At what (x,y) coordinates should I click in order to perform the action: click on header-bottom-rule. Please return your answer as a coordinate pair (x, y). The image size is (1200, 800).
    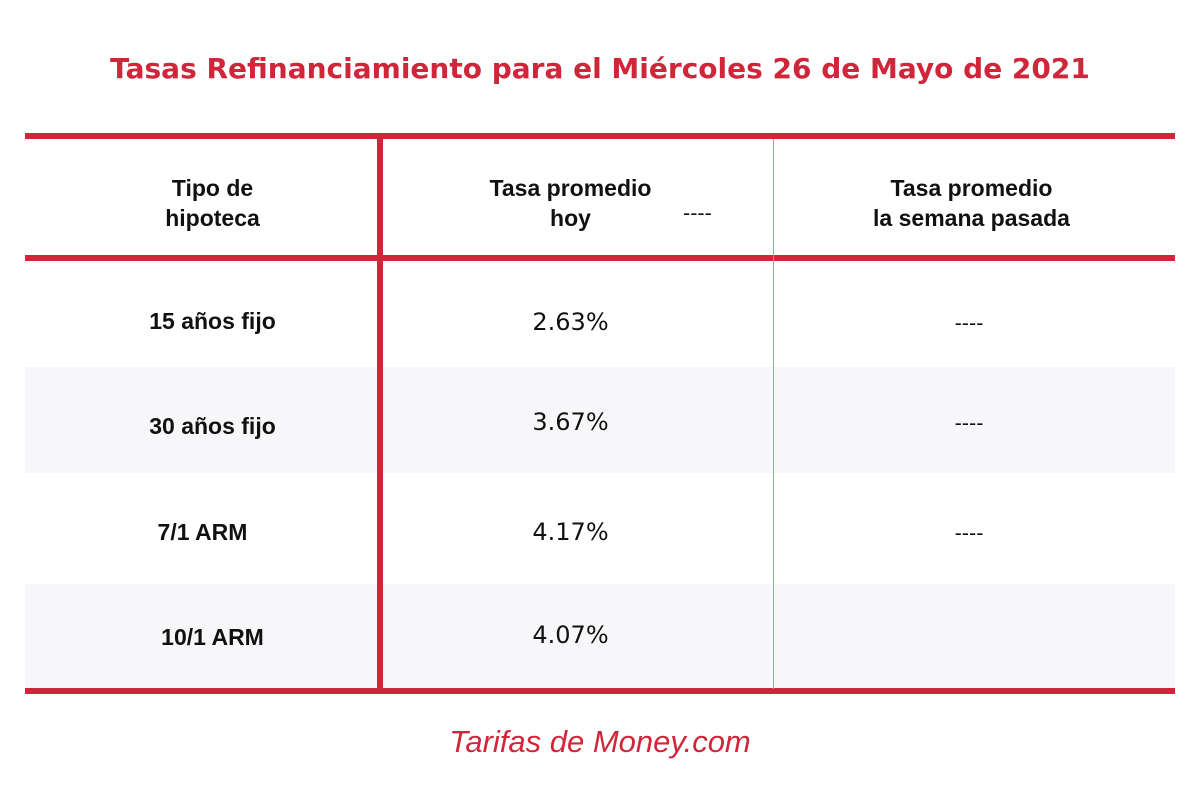
    Looking at the image, I should click on (600, 258).